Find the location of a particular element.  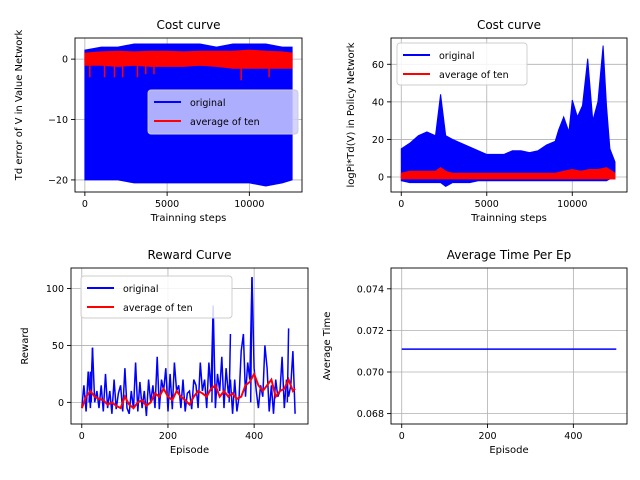

y-tick-label: 0.074 is located at coordinates (370, 289).